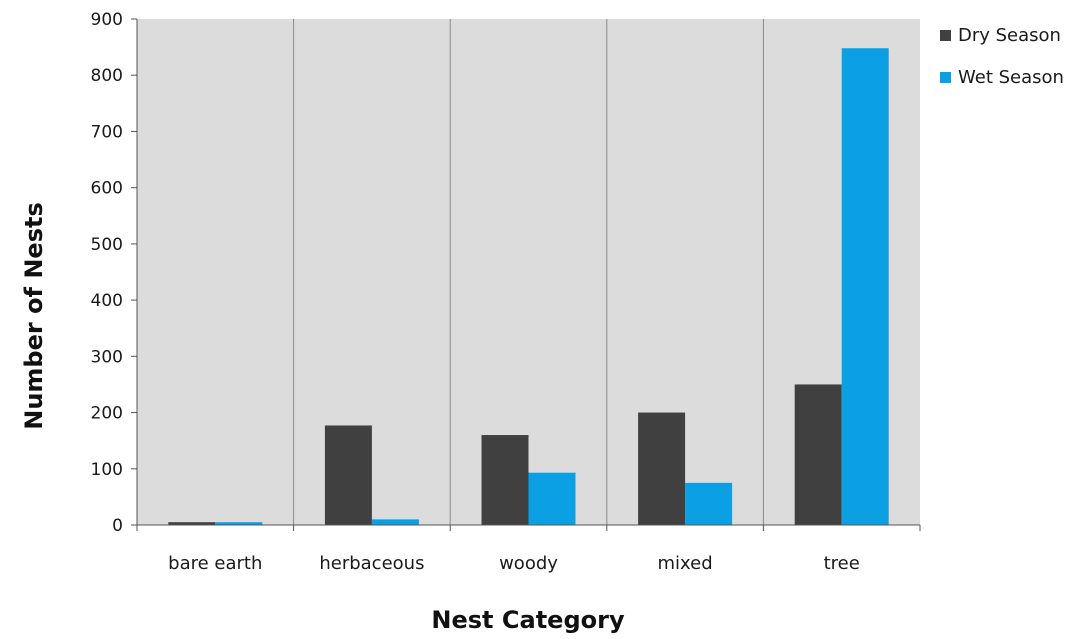 The width and height of the screenshot is (1089, 639). Describe the element at coordinates (107, 301) in the screenshot. I see `y-tick-label: 400` at that location.